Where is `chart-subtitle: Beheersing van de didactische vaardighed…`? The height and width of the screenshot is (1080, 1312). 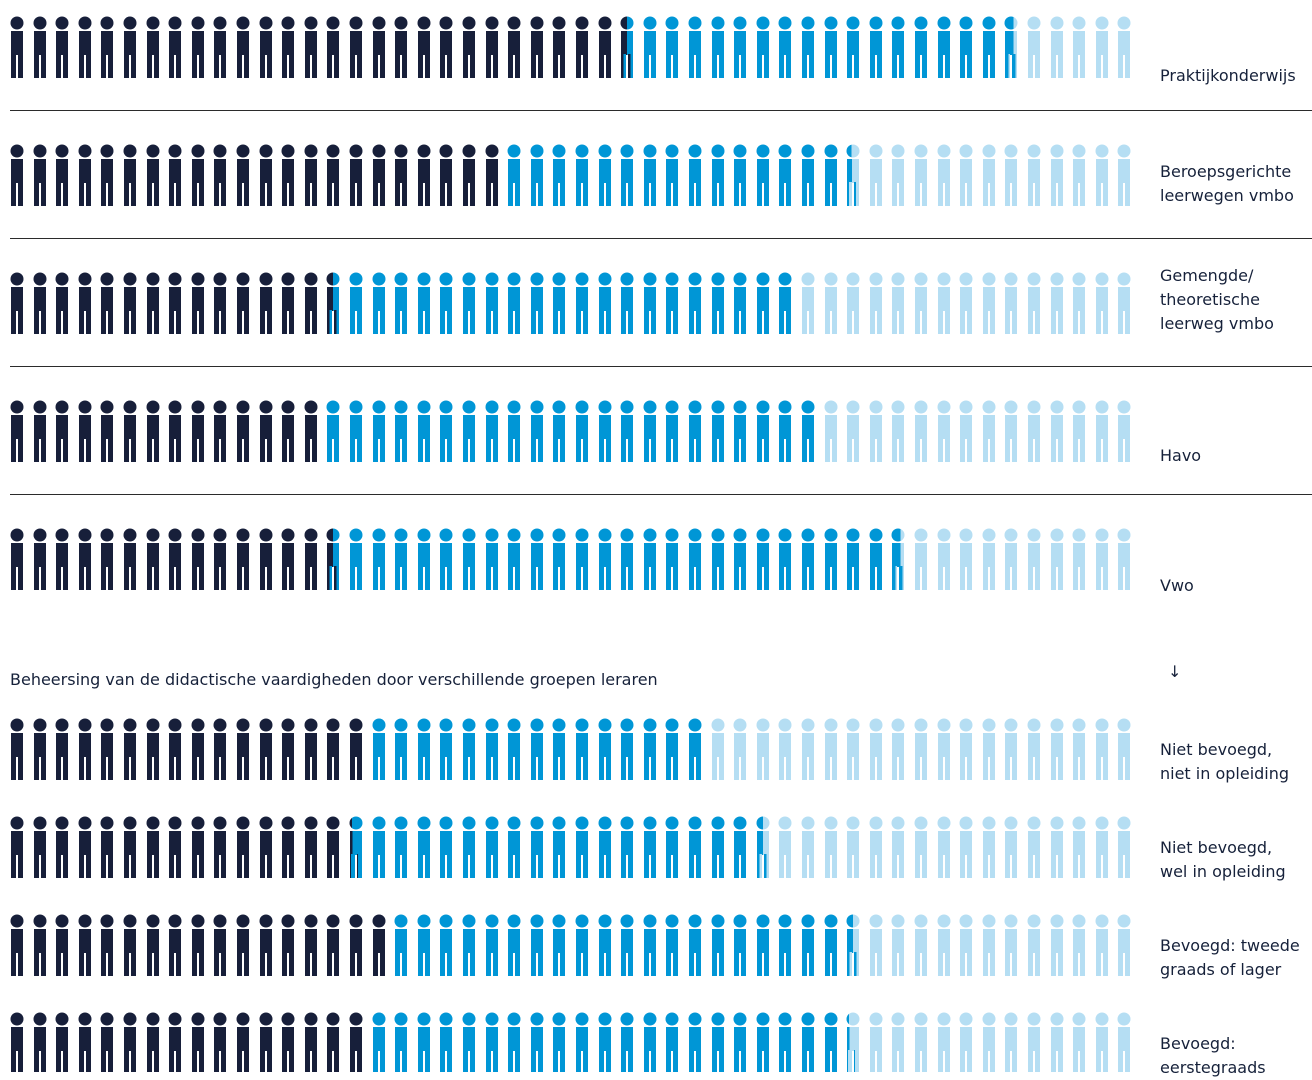
chart-subtitle: Beheersing van de didactische vaardighed… is located at coordinates (334, 679).